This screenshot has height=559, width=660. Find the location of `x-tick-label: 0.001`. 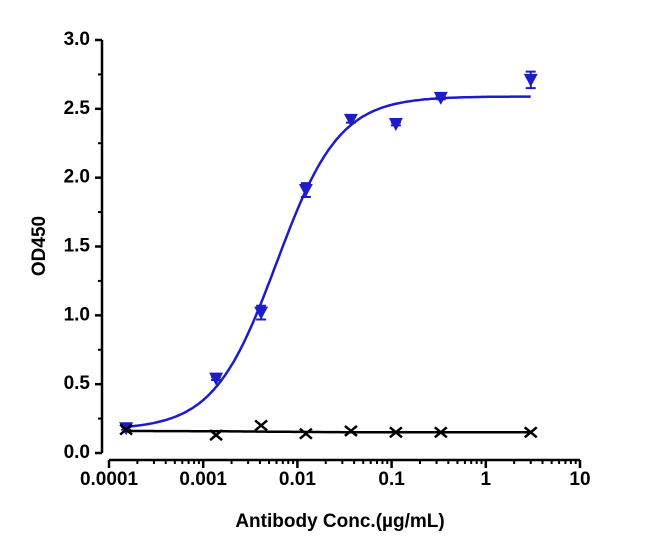

x-tick-label: 0.001 is located at coordinates (203, 479).